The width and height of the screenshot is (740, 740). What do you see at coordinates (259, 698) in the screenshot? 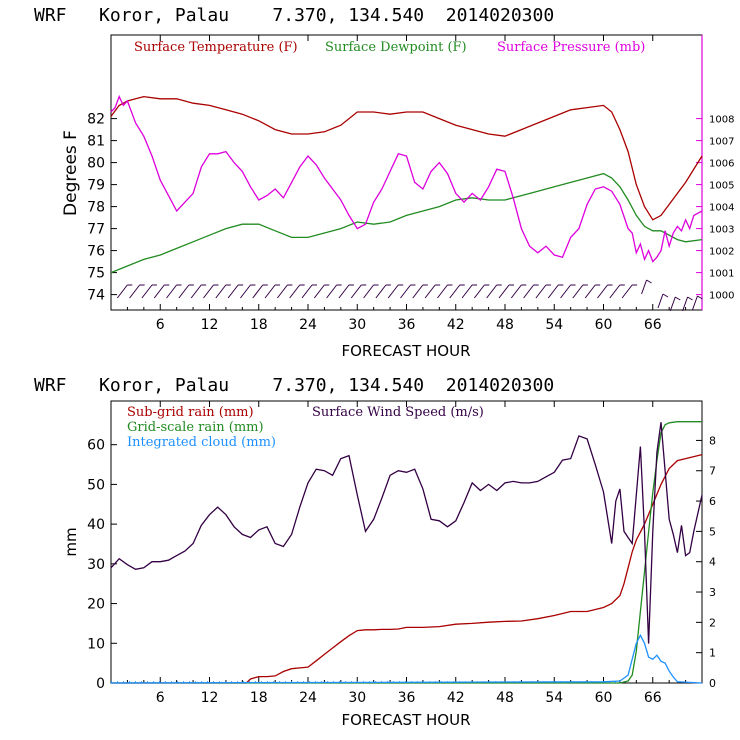
I see `x-tick-label: 18` at bounding box center [259, 698].